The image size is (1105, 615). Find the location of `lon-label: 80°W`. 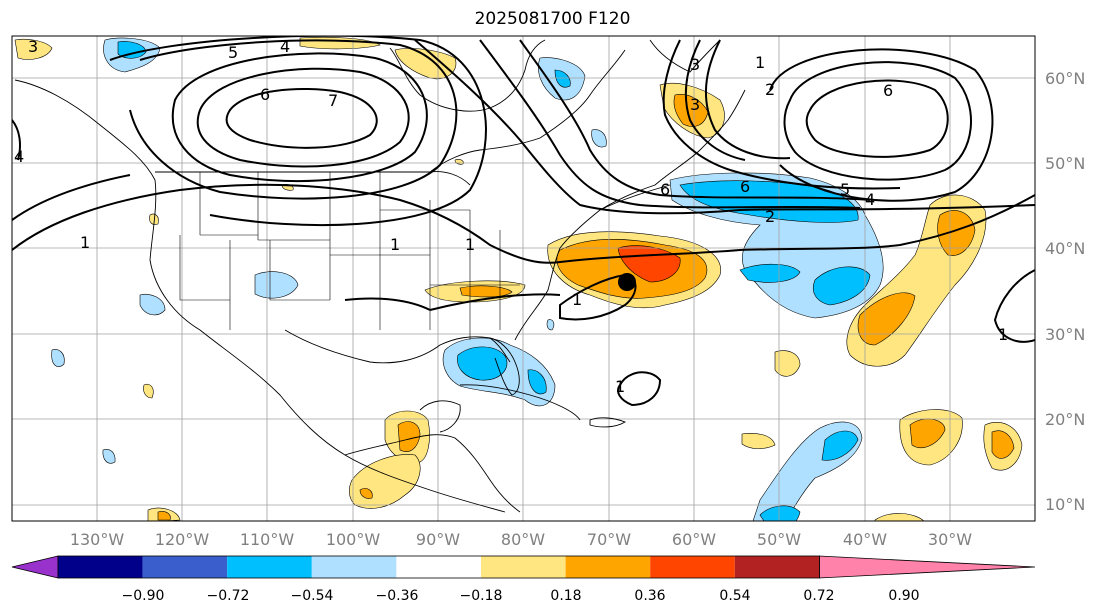

lon-label: 80°W is located at coordinates (523, 539).